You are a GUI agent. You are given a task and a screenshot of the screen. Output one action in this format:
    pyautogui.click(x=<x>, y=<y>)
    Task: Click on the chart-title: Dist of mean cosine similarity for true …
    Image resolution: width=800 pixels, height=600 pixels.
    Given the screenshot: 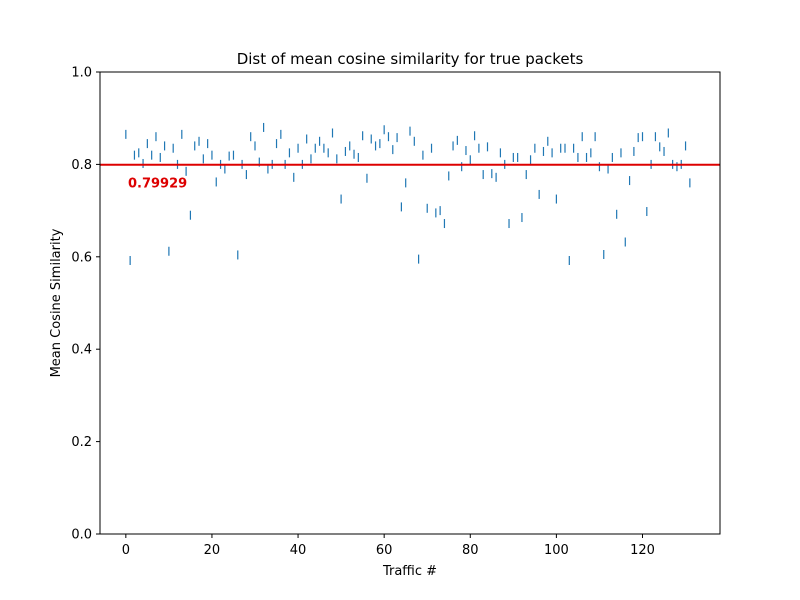 What is the action you would take?
    pyautogui.click(x=410, y=59)
    